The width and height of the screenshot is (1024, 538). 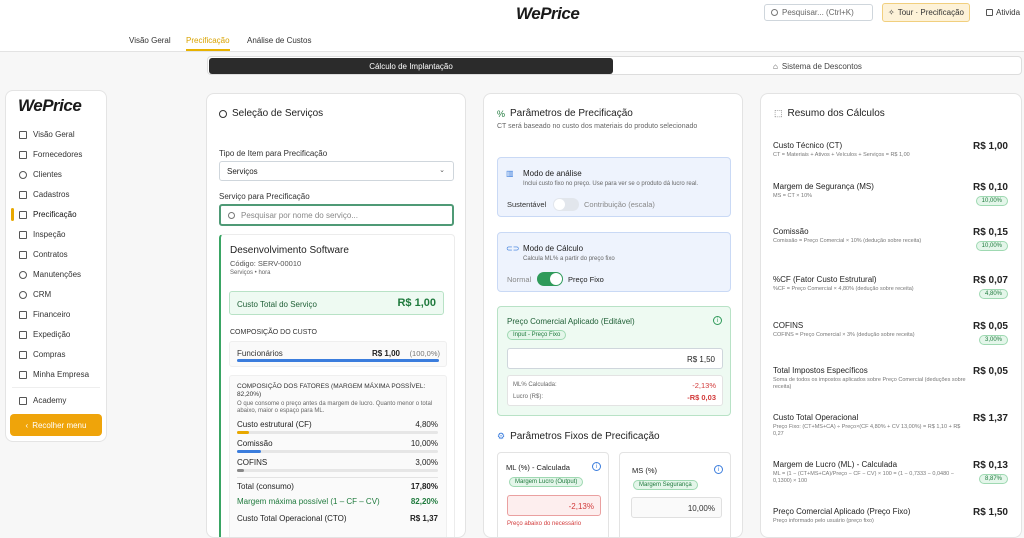 I want to click on fixed-params-header: ⚙ Parâmetros Fixos de Precificação, so click(x=578, y=436).